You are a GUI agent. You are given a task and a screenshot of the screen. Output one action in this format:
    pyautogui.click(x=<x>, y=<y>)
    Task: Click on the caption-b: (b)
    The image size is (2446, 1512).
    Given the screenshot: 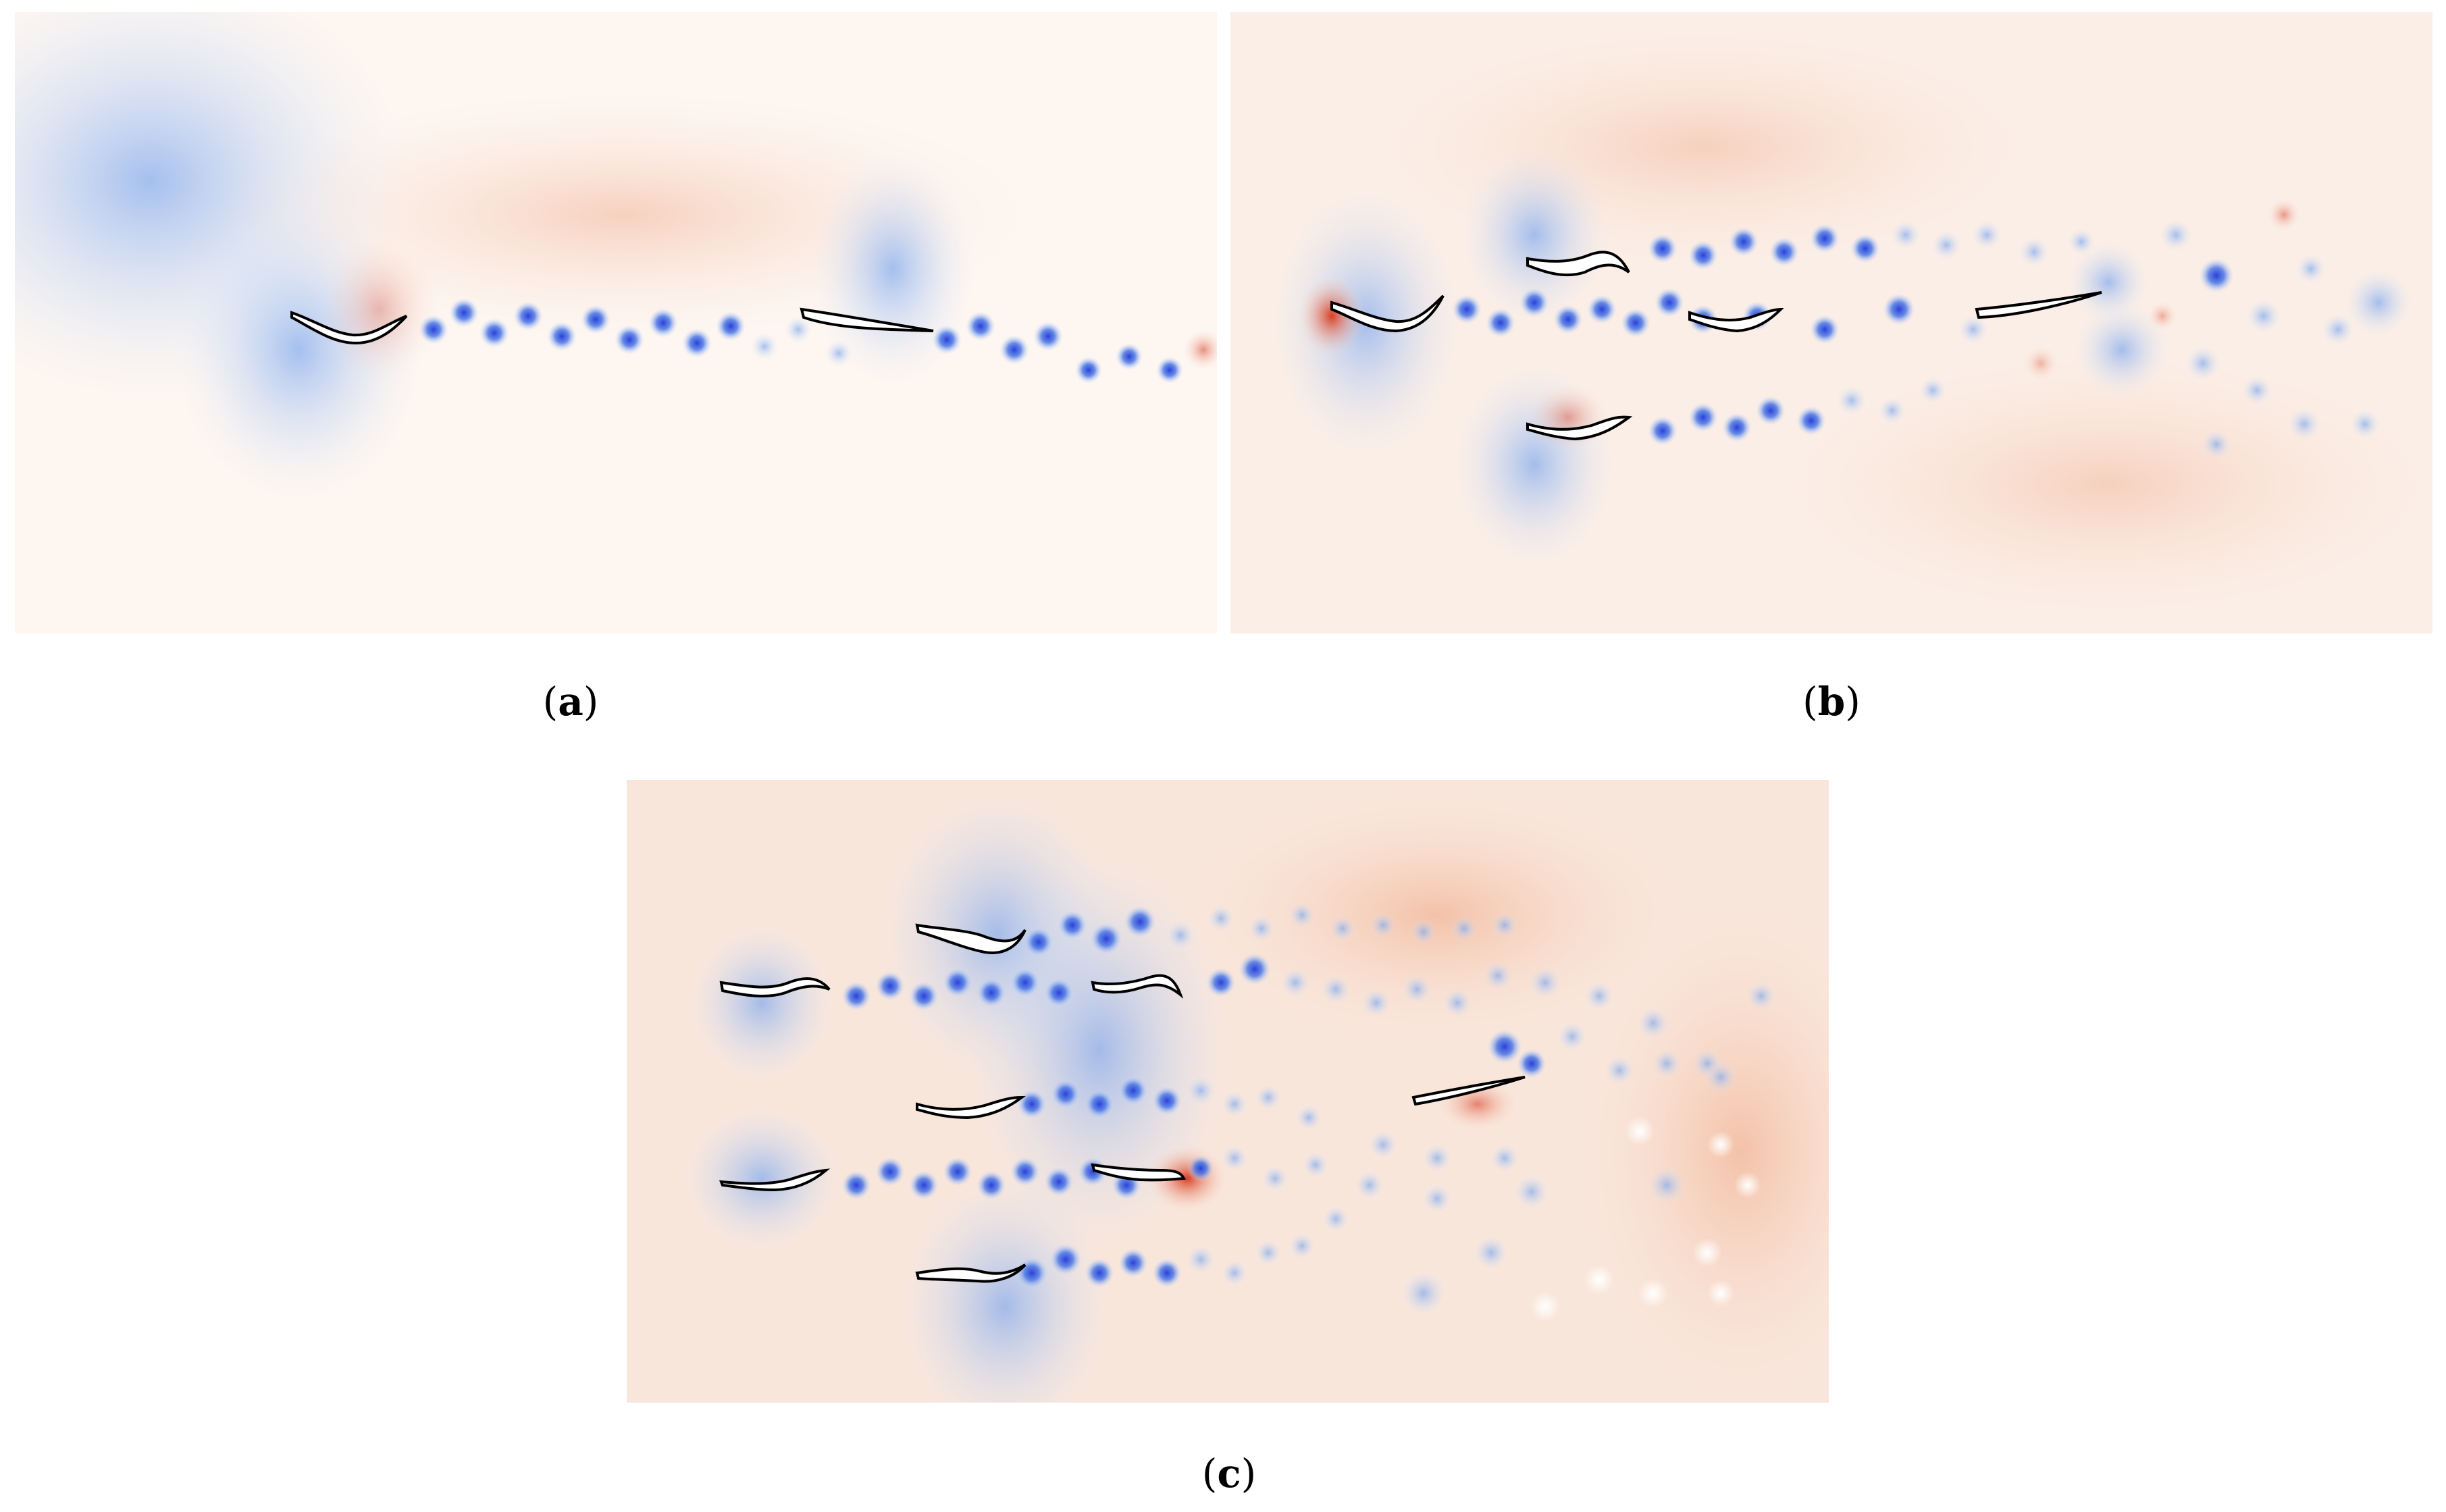 What is the action you would take?
    pyautogui.click(x=1831, y=702)
    